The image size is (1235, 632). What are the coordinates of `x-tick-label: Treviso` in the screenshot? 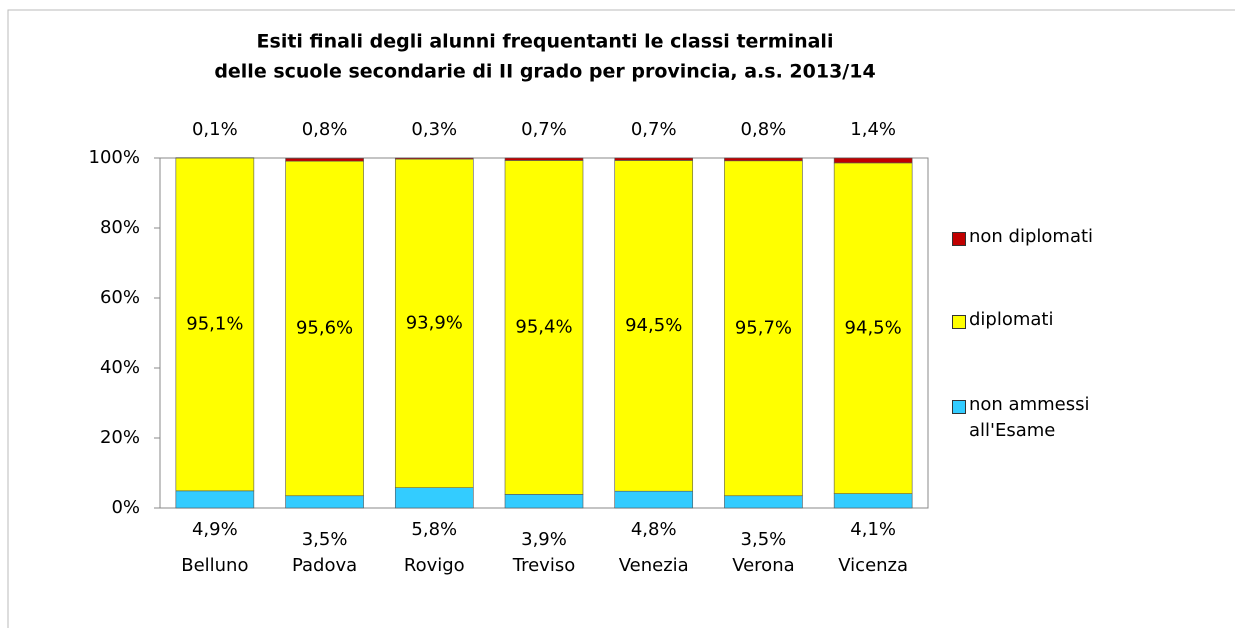 It's located at (543, 565).